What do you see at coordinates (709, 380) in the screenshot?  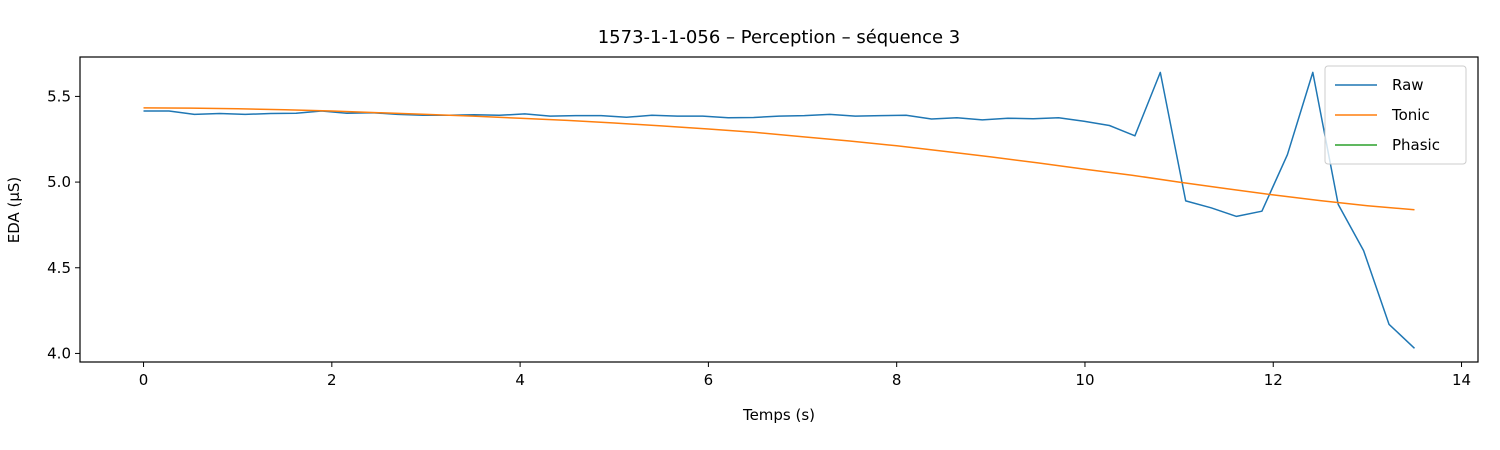 I see `x-tick-label: 6` at bounding box center [709, 380].